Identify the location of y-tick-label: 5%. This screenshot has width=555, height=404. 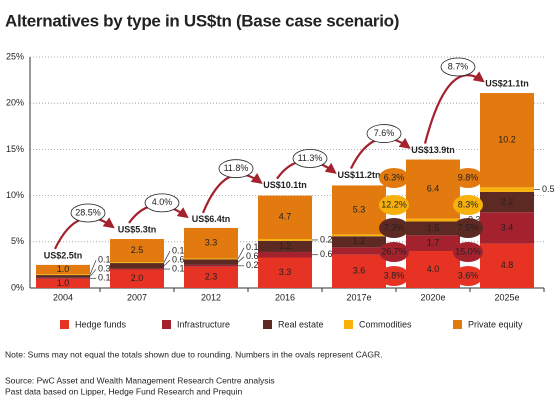
(17, 241).